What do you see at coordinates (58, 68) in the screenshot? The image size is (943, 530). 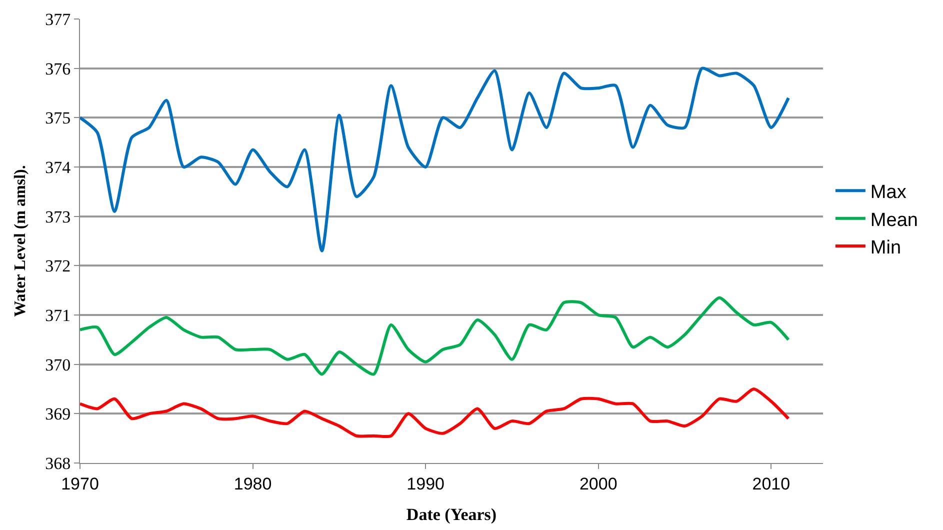 I see `y-tick-label: 376` at bounding box center [58, 68].